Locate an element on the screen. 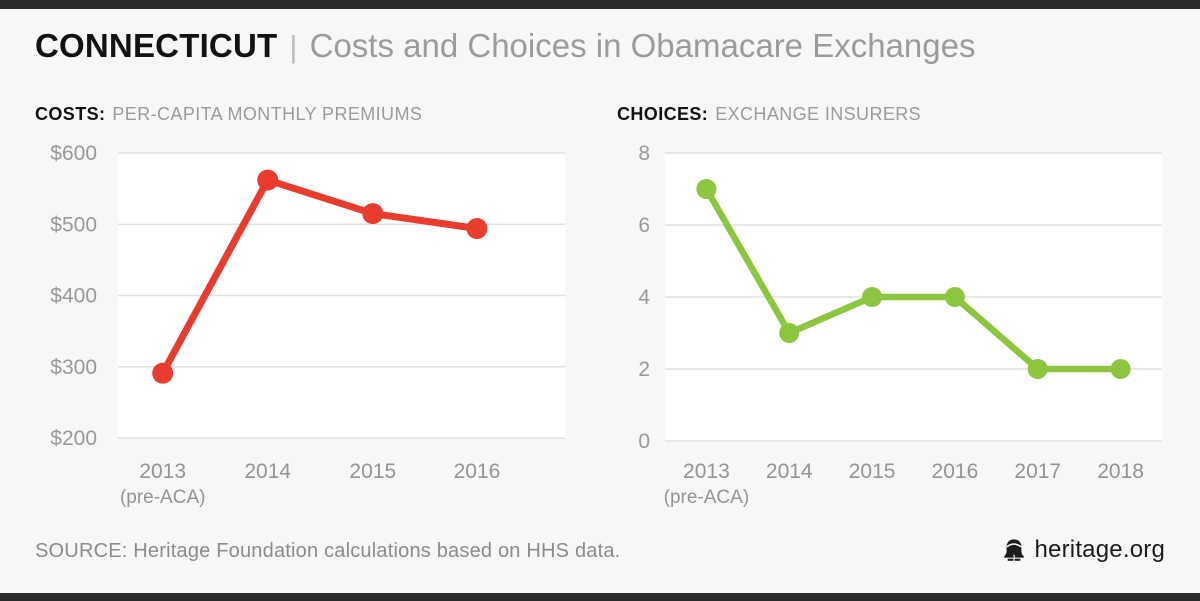  branding-url: heritage.org is located at coordinates (1099, 549).